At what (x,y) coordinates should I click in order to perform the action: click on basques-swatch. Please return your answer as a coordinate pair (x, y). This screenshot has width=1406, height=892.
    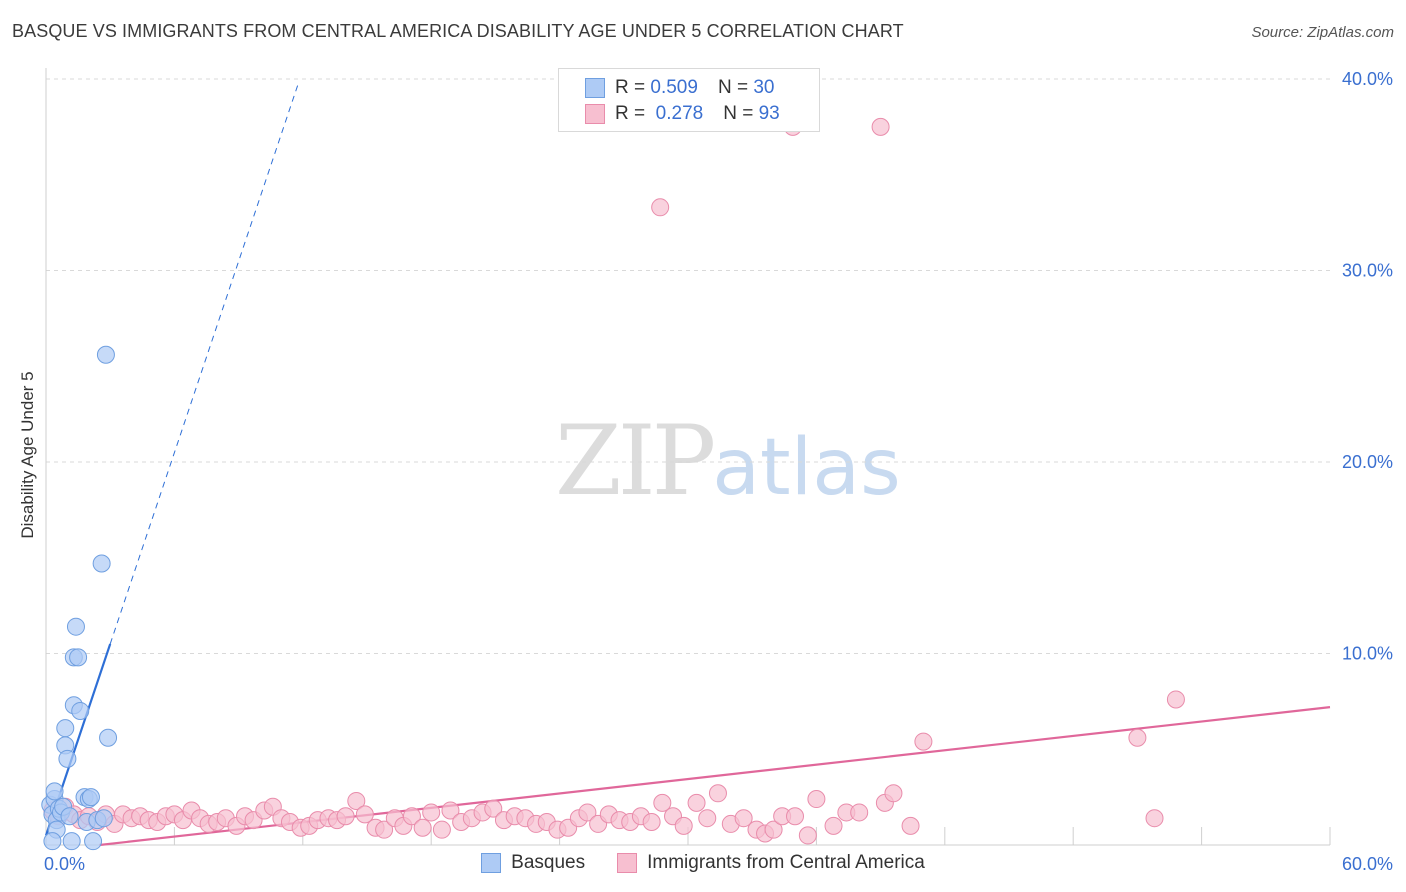
    Looking at the image, I should click on (595, 88).